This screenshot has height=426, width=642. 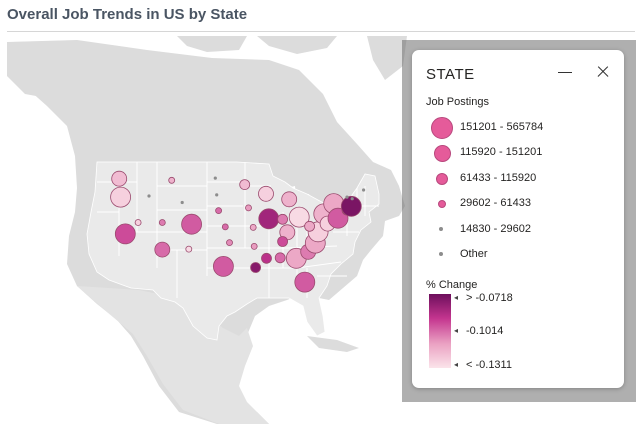 What do you see at coordinates (485, 331) in the screenshot?
I see `gradient-label-mid: -0.1014` at bounding box center [485, 331].